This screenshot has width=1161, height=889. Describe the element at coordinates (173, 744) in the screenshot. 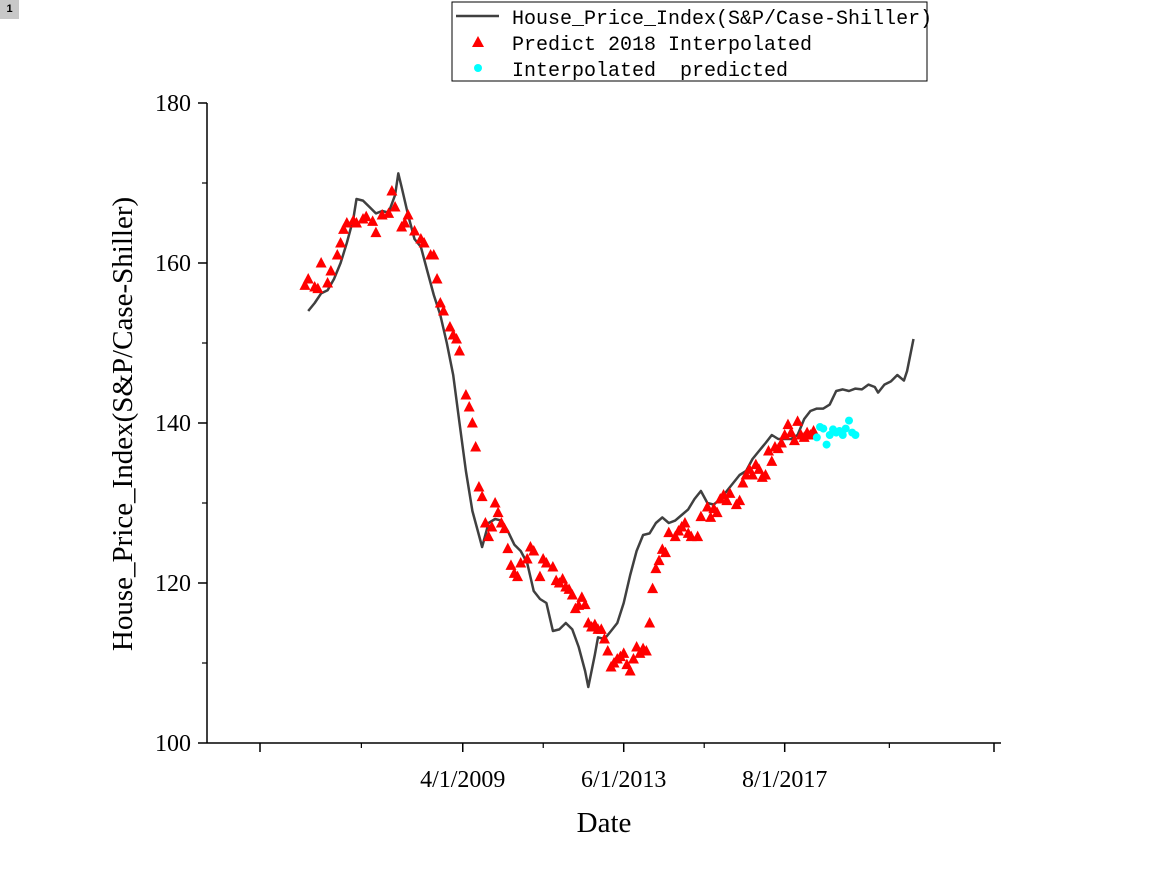

I see `y-tick-label: 100` at that location.